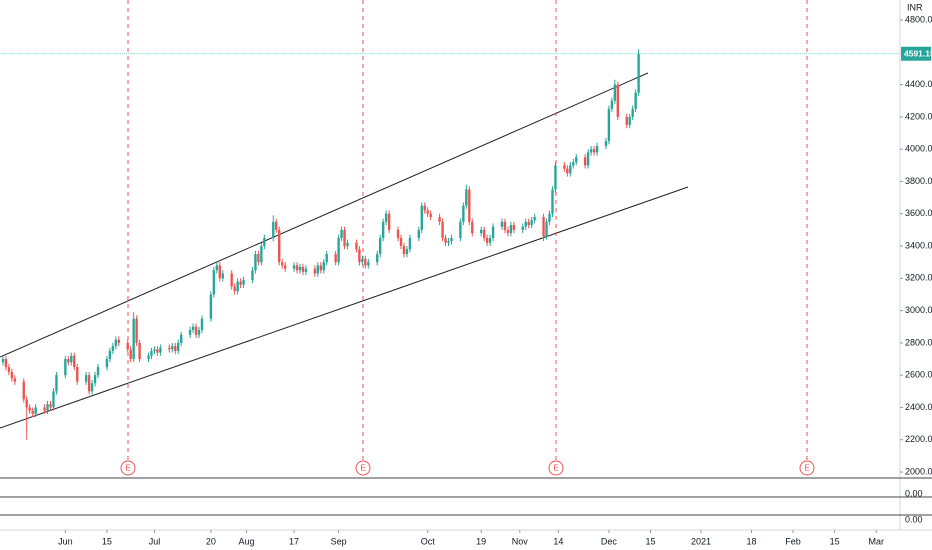  Describe the element at coordinates (701, 541) in the screenshot. I see `x-tick-label: 2021` at that location.